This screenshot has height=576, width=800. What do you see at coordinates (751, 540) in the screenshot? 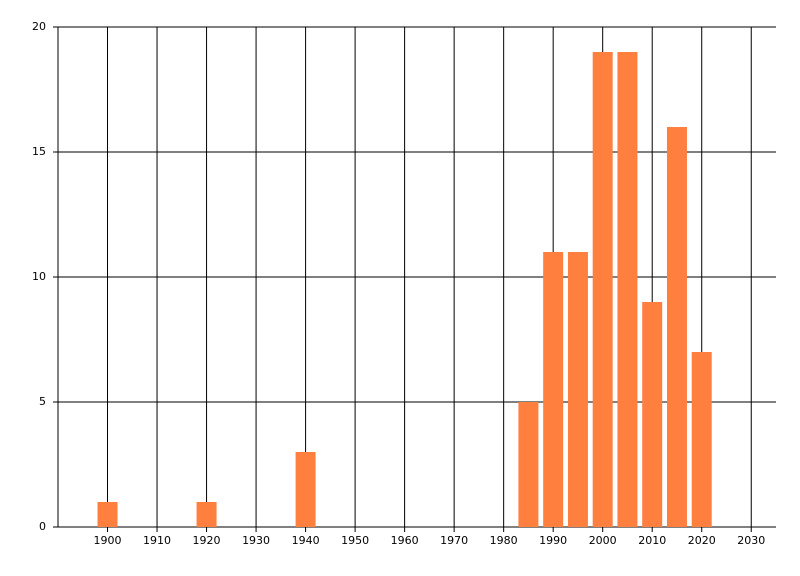
I see `x-tick-label: 2030` at bounding box center [751, 540].